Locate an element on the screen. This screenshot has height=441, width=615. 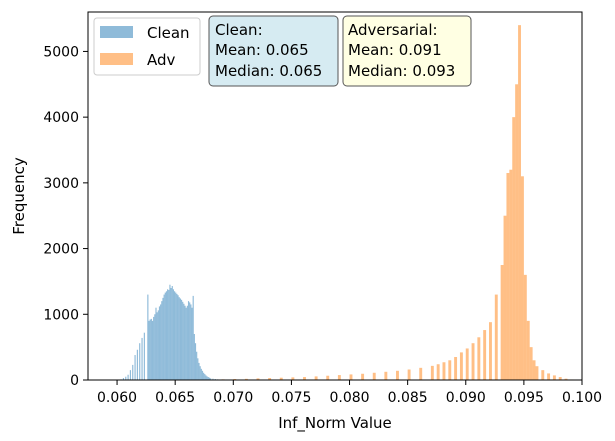
annotation-adv-box is located at coordinates (407, 51).